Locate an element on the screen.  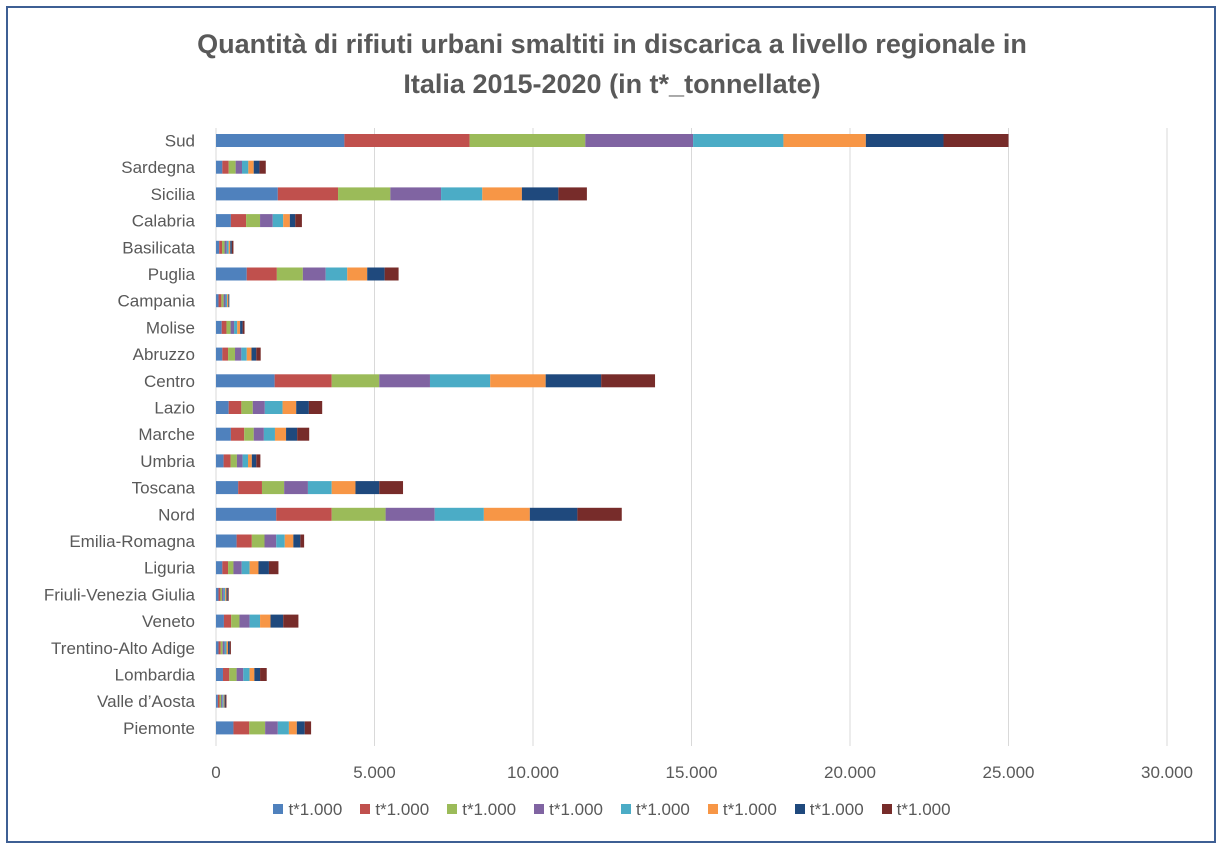
x-tick-label: 30.000 is located at coordinates (1167, 772).